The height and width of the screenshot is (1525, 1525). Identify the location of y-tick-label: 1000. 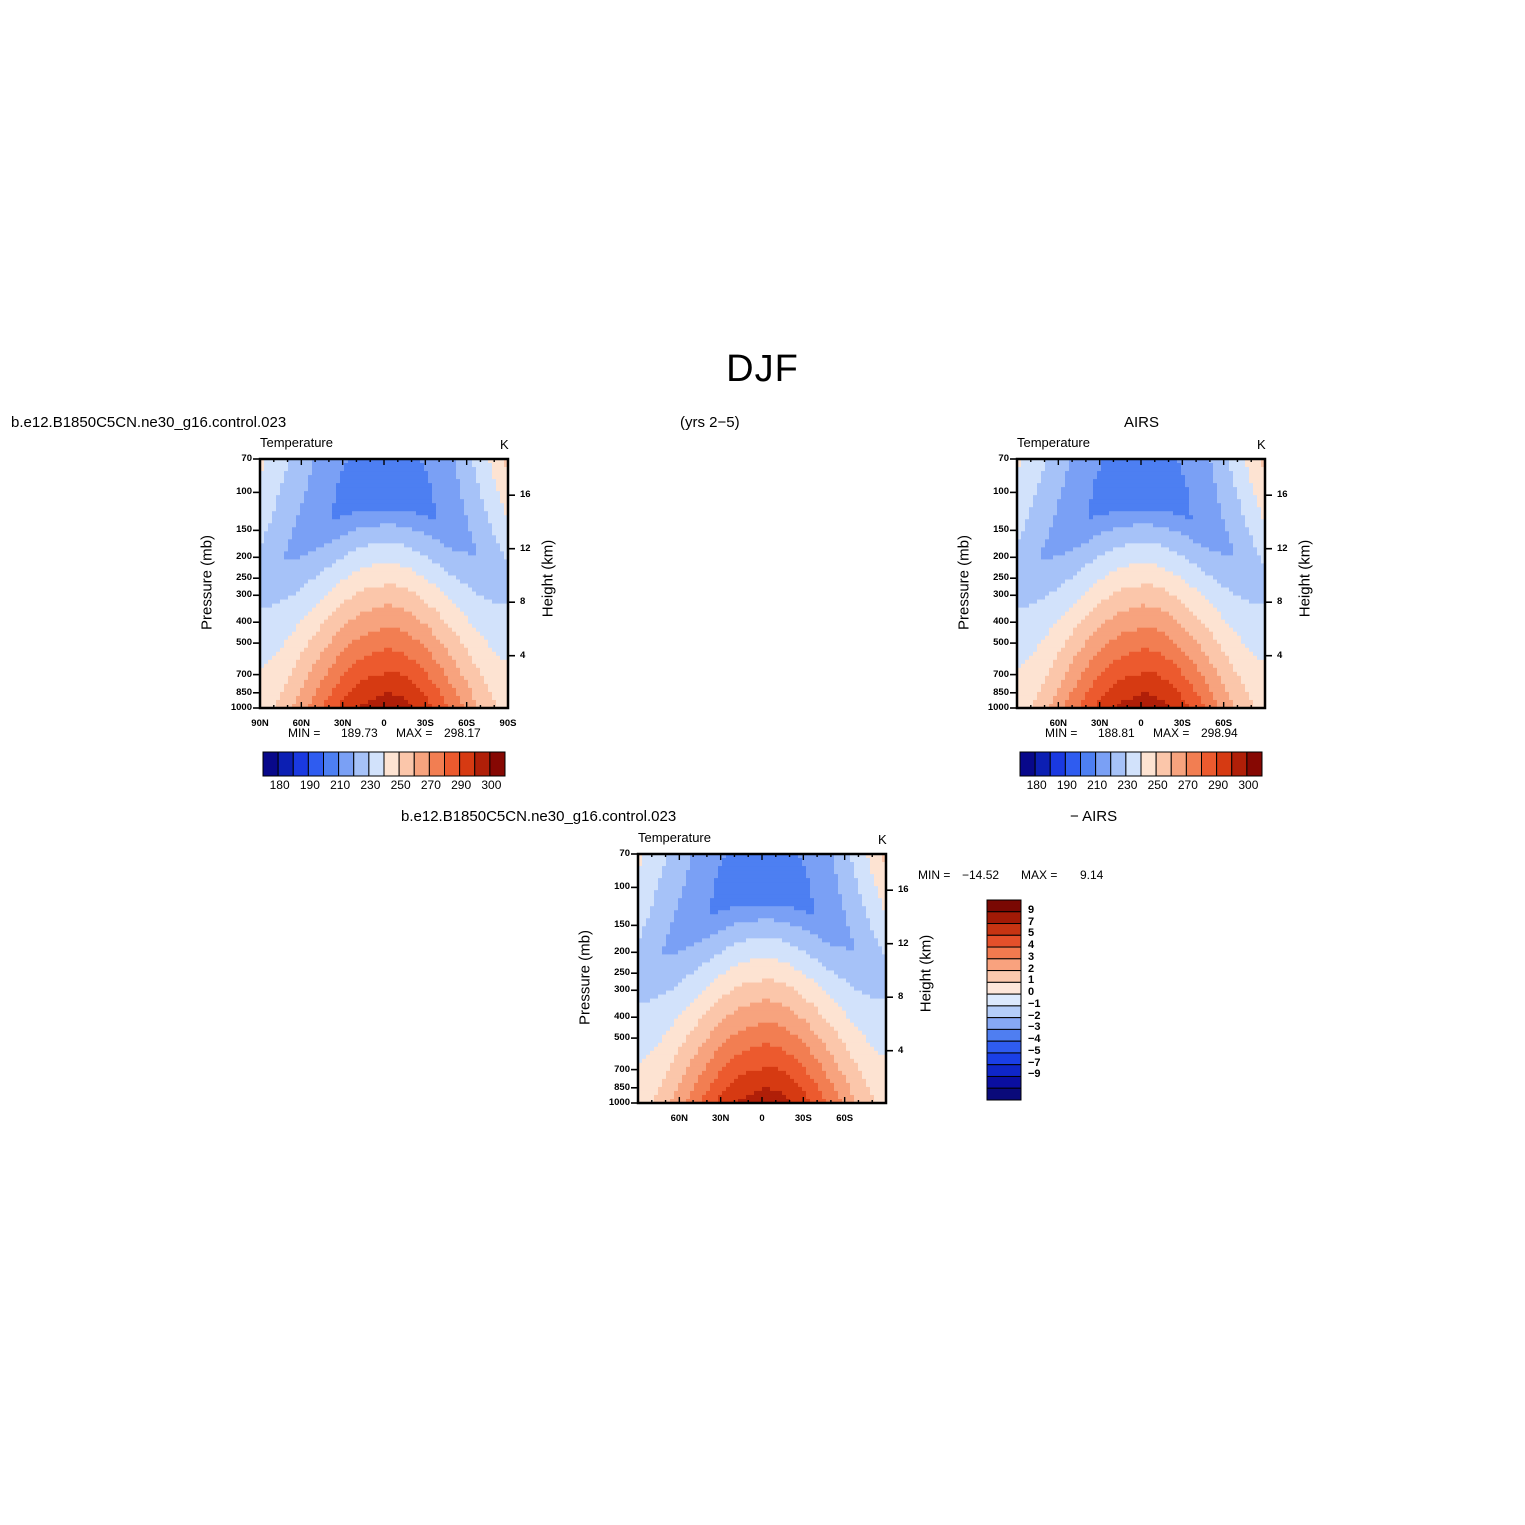
(241, 707).